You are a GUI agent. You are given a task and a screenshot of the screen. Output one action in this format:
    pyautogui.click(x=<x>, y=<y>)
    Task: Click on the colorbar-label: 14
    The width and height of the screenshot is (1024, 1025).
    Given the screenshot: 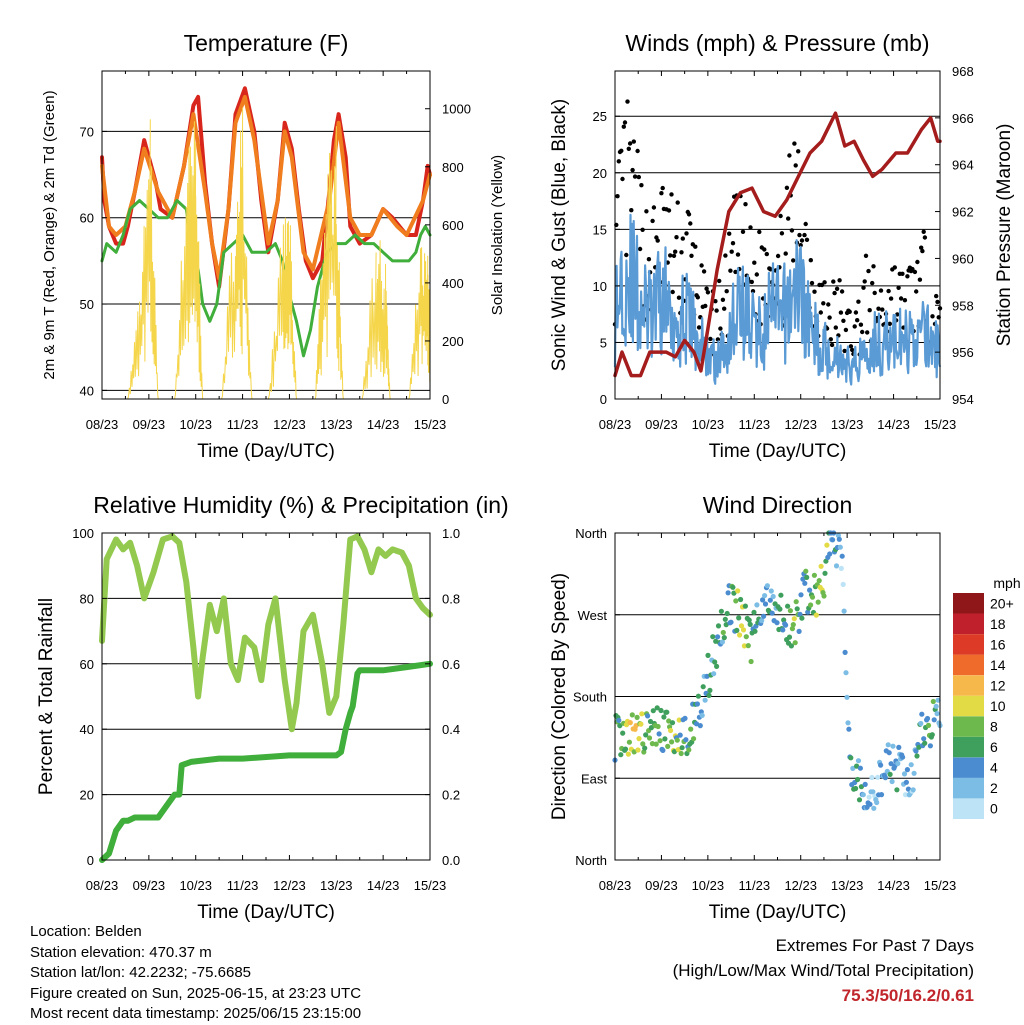 What is the action you would take?
    pyautogui.click(x=998, y=665)
    